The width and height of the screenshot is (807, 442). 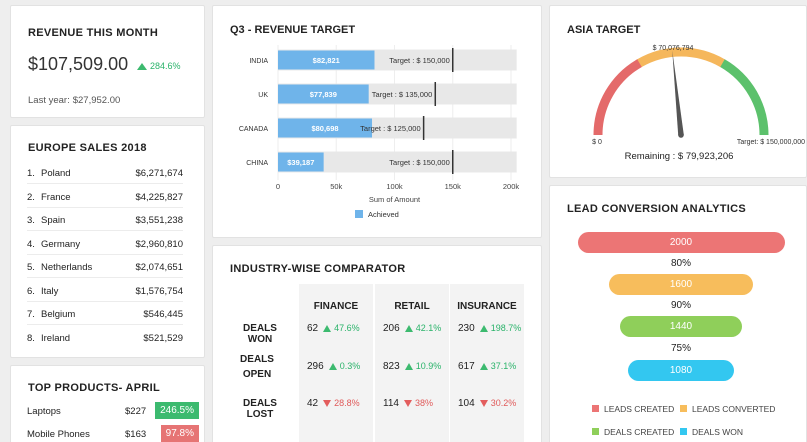 I want to click on target-label: Target : $ 150,000, so click(x=419, y=162).